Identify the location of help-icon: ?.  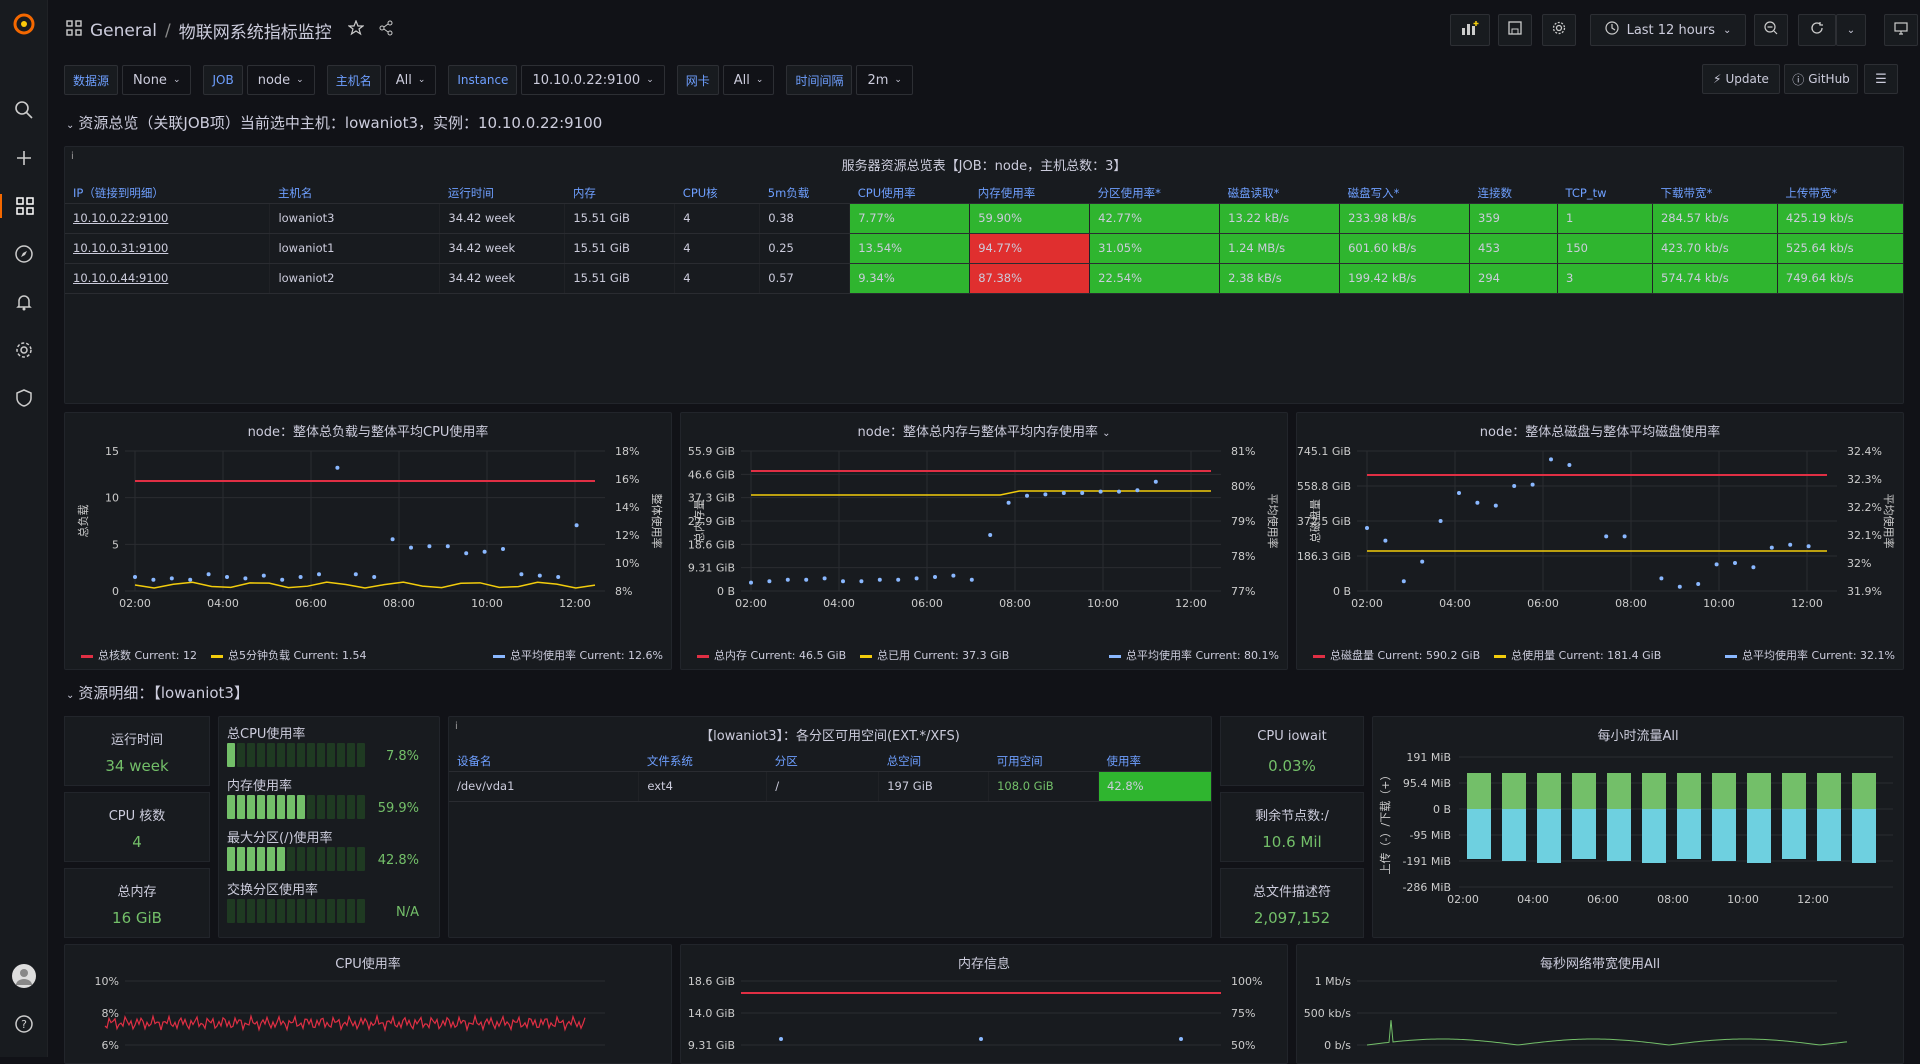
(24, 1024).